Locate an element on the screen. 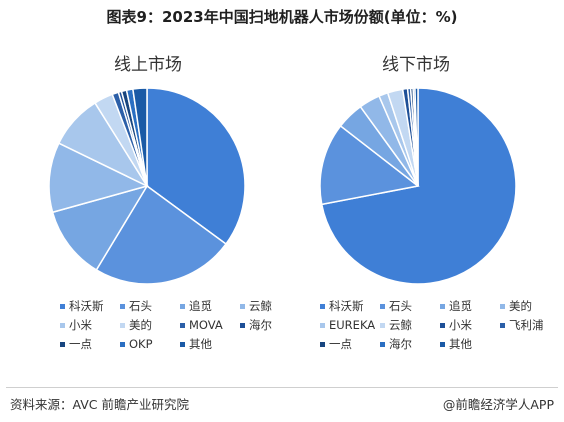 The height and width of the screenshot is (422, 564). offline-legend-item-6: 小米 is located at coordinates (470, 325).